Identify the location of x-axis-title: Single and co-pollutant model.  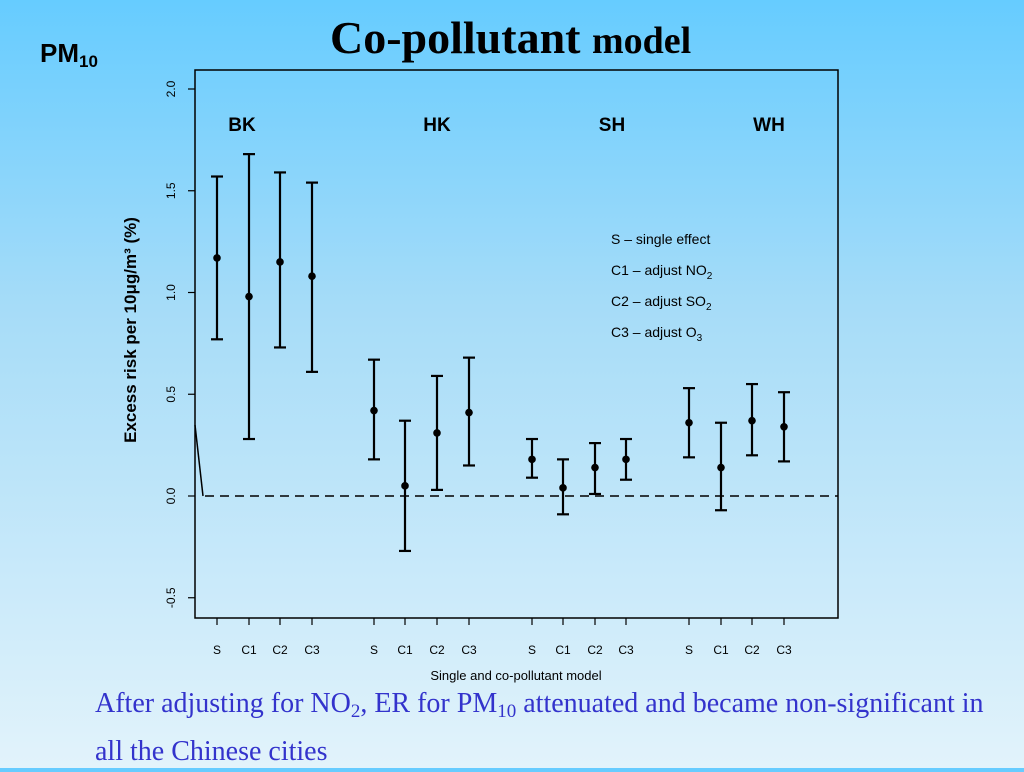
(515, 675).